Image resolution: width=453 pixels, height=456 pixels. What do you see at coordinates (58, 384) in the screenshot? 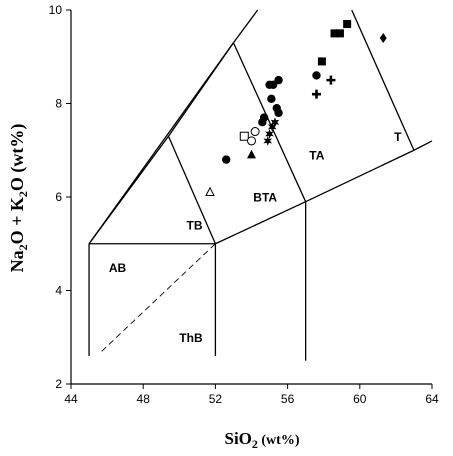
I see `y-tick-label: 2` at bounding box center [58, 384].